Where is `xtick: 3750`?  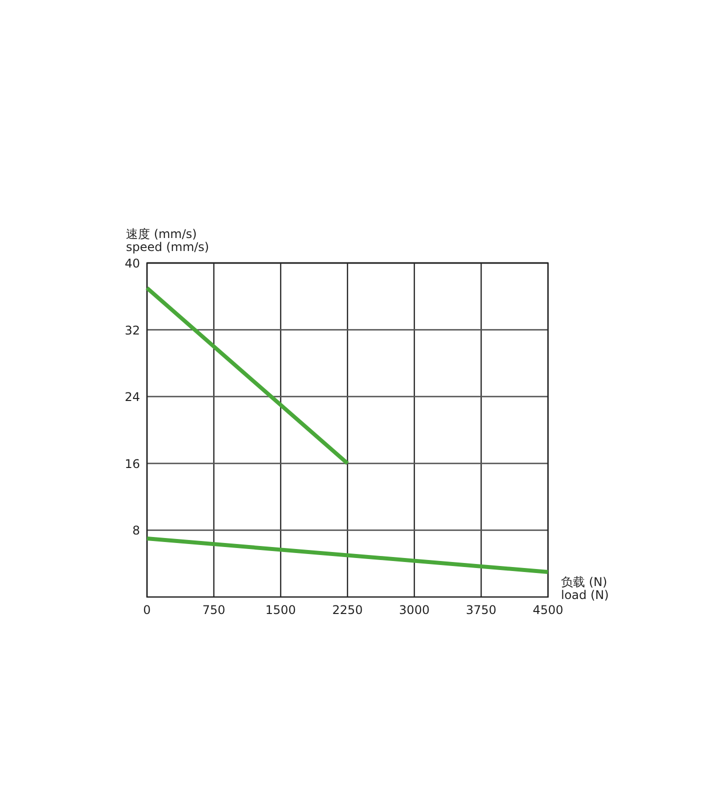
xtick: 3750 is located at coordinates (481, 610).